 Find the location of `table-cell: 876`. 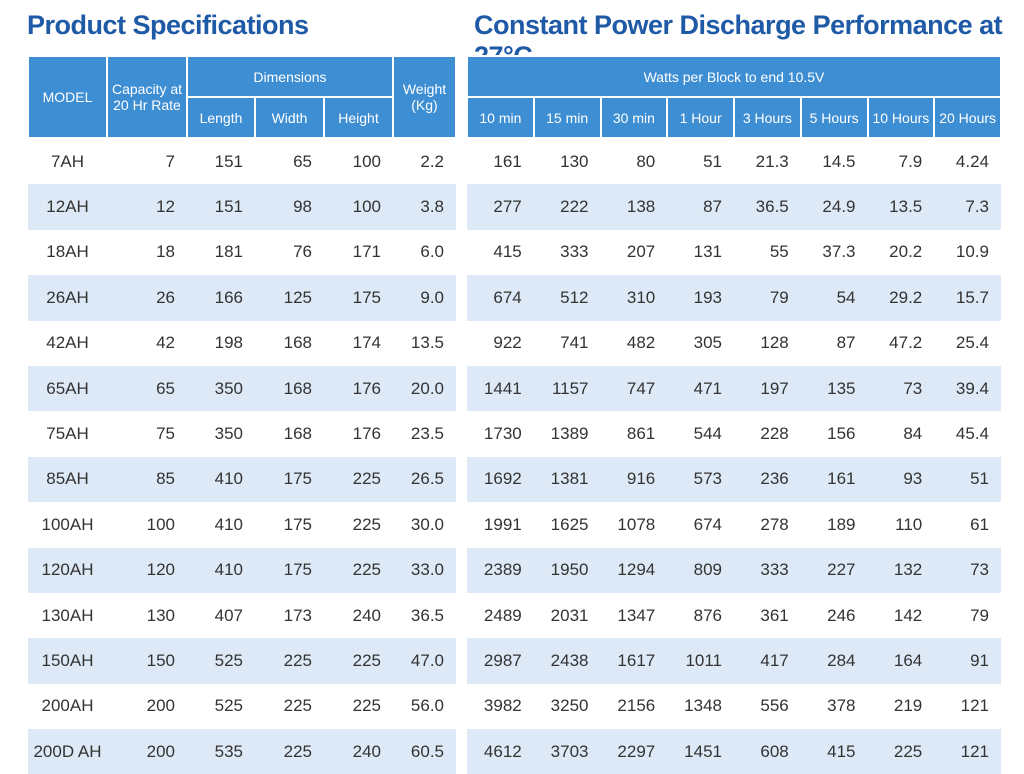

table-cell: 876 is located at coordinates (707, 615).